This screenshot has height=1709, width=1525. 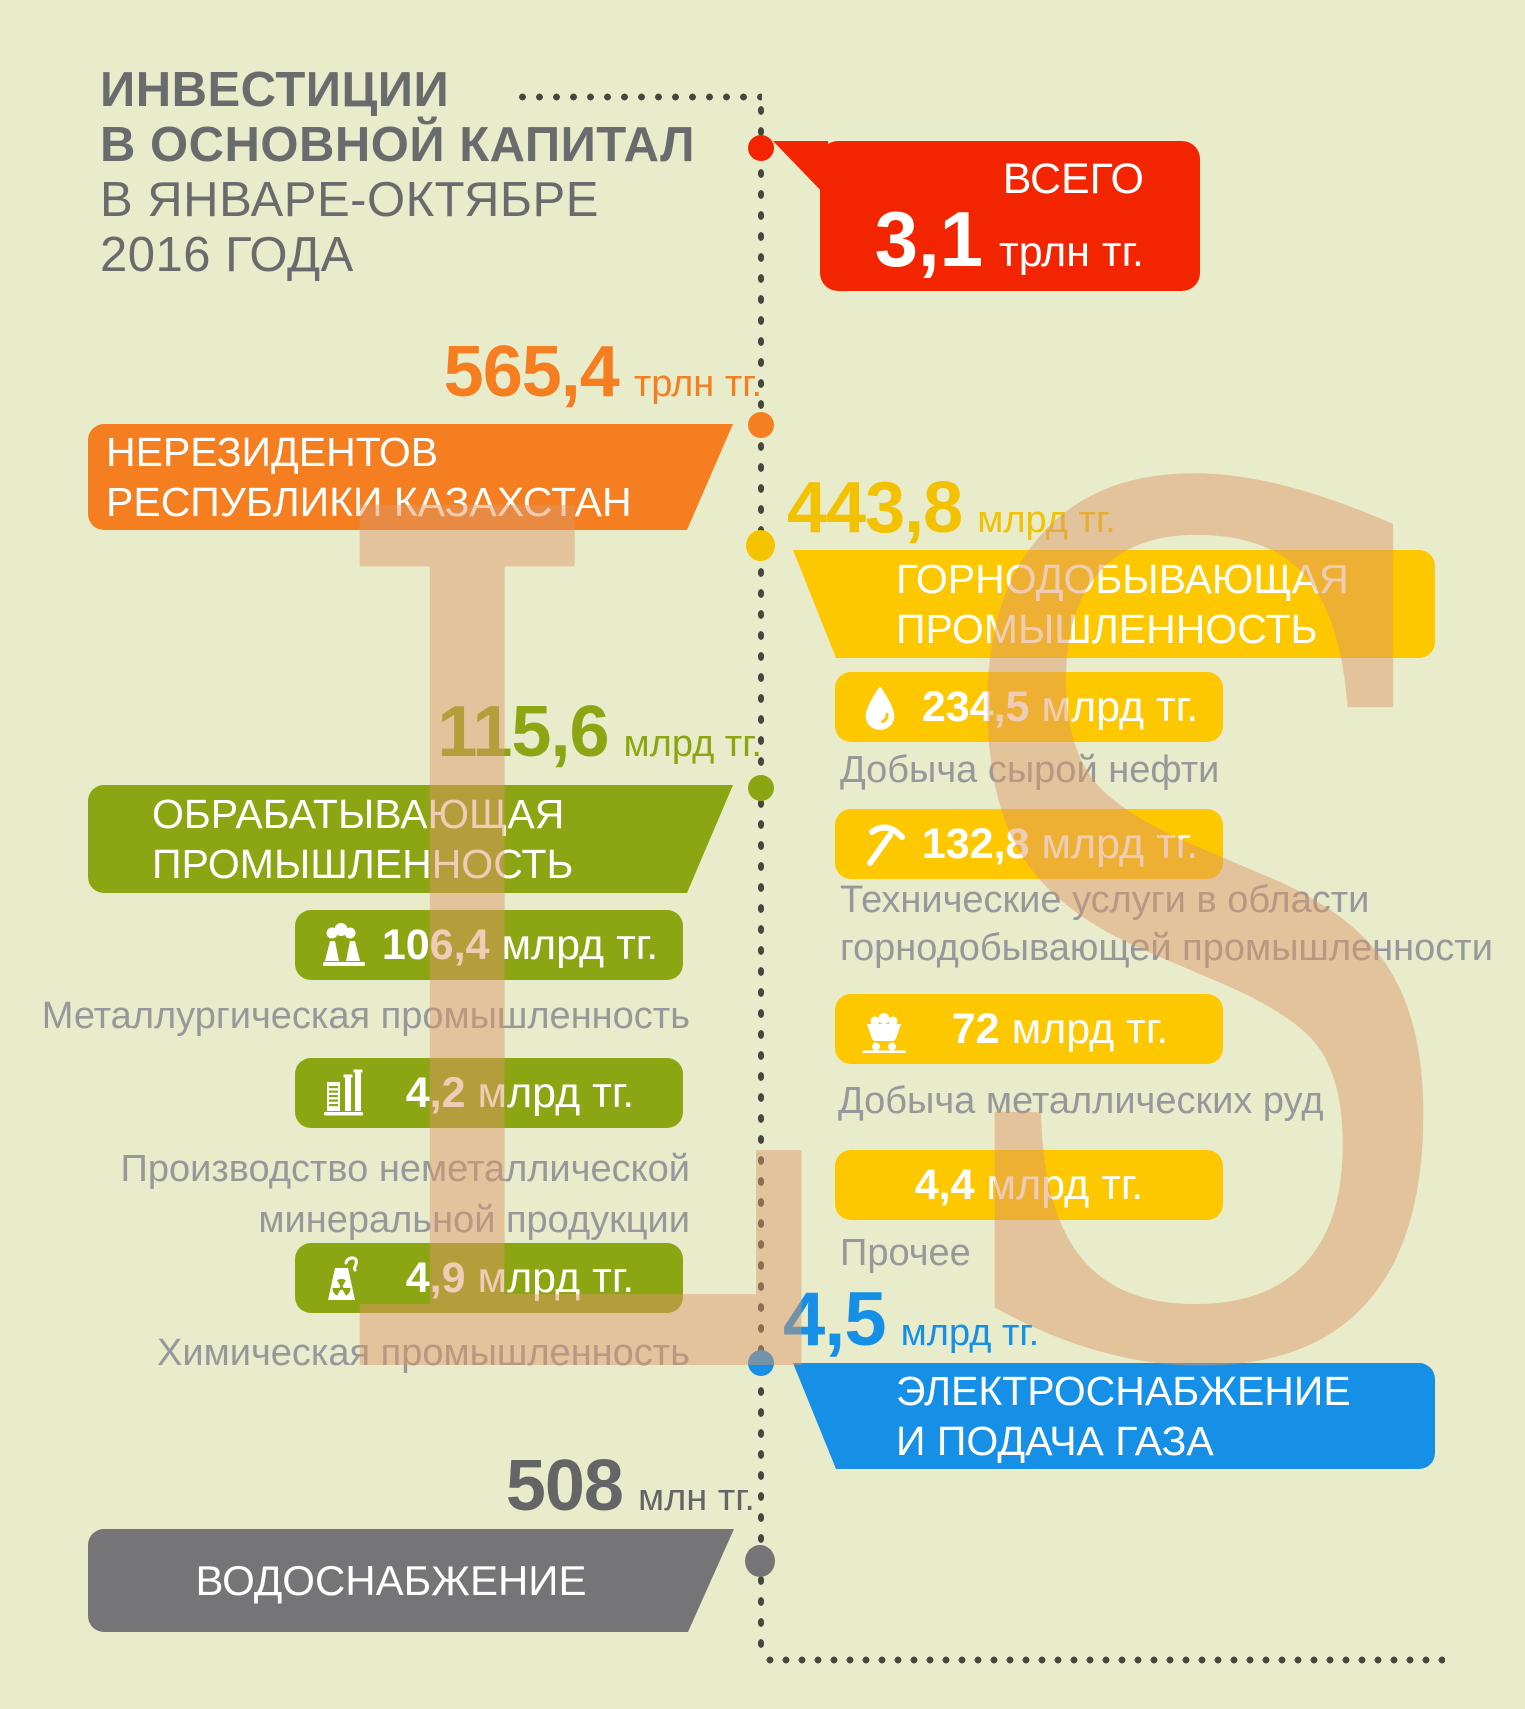 What do you see at coordinates (227, 255) in the screenshot?
I see `title-line-4: 2016 ГОДА` at bounding box center [227, 255].